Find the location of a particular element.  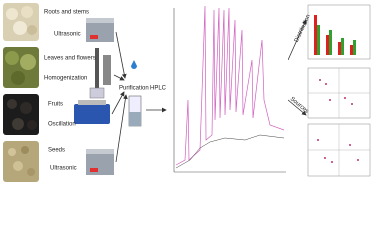

output-label: Sources is located at coordinates (299, 105).